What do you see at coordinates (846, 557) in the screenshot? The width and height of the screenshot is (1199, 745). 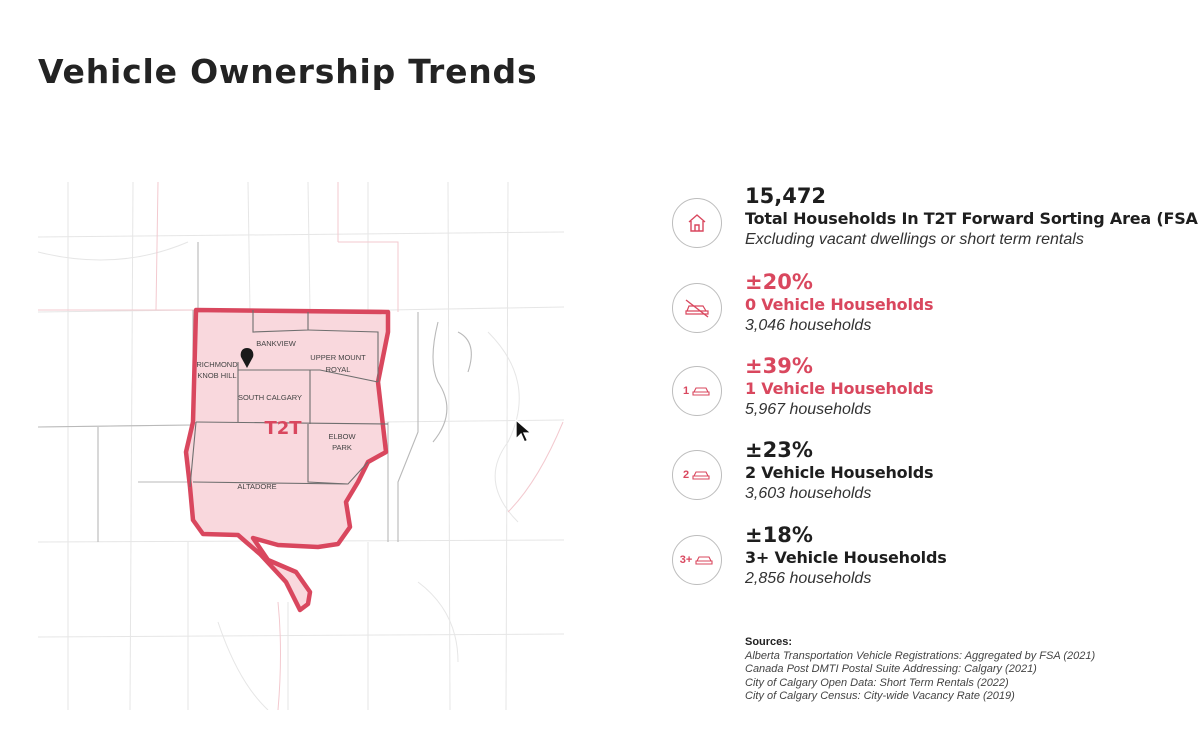 I see `stat-label: 3+ Vehicle Households` at bounding box center [846, 557].